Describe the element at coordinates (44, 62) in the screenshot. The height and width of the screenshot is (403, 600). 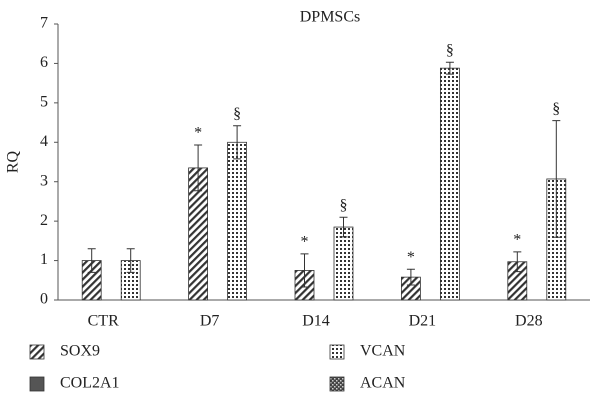
I see `y-tick-label: 6` at that location.